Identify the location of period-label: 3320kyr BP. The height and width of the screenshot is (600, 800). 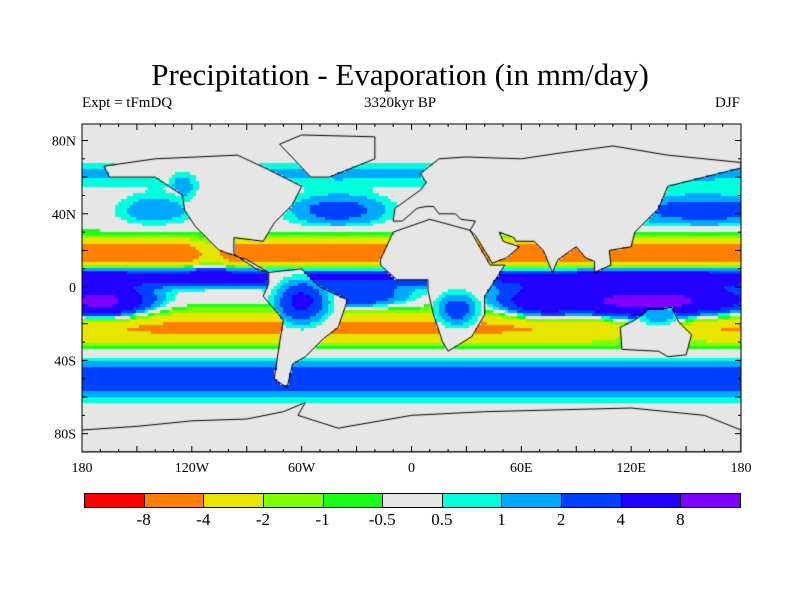
(400, 103).